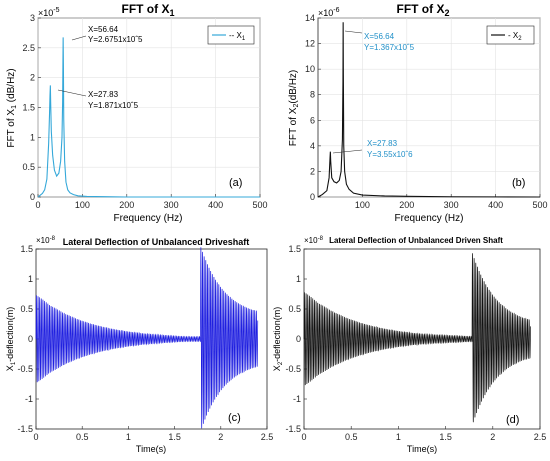 The height and width of the screenshot is (461, 550). Describe the element at coordinates (347, 151) in the screenshot. I see `panel-b-annotation-peak2-arrow` at that location.